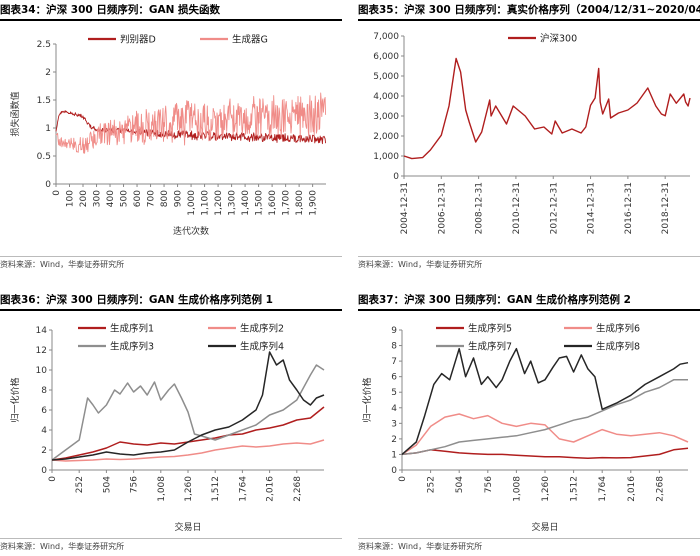 The width and height of the screenshot is (700, 556). I want to click on x-tick-label: 1,900, so click(314, 203).